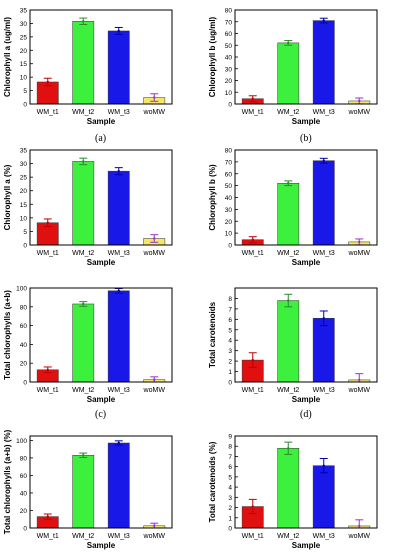  What do you see at coordinates (229, 58) in the screenshot?
I see `y-tick-label: 40` at bounding box center [229, 58].